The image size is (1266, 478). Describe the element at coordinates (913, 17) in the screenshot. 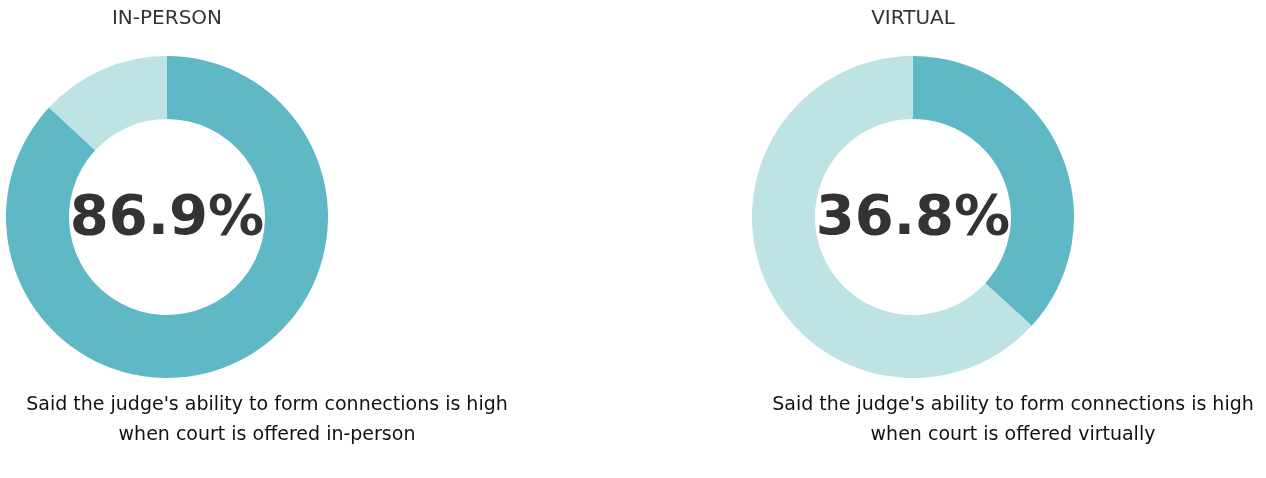

I see `chart-title: VIRTUAL` at that location.